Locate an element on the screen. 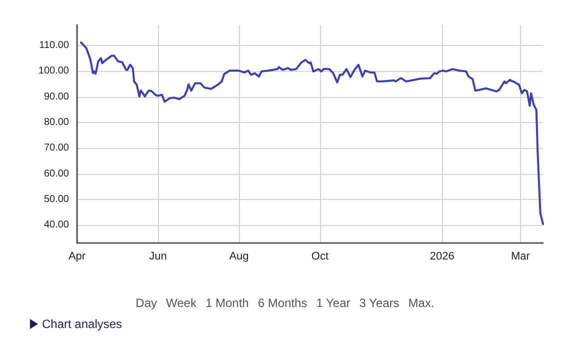 This screenshot has height=342, width=570. y-tick-label: 50.00 is located at coordinates (57, 199).